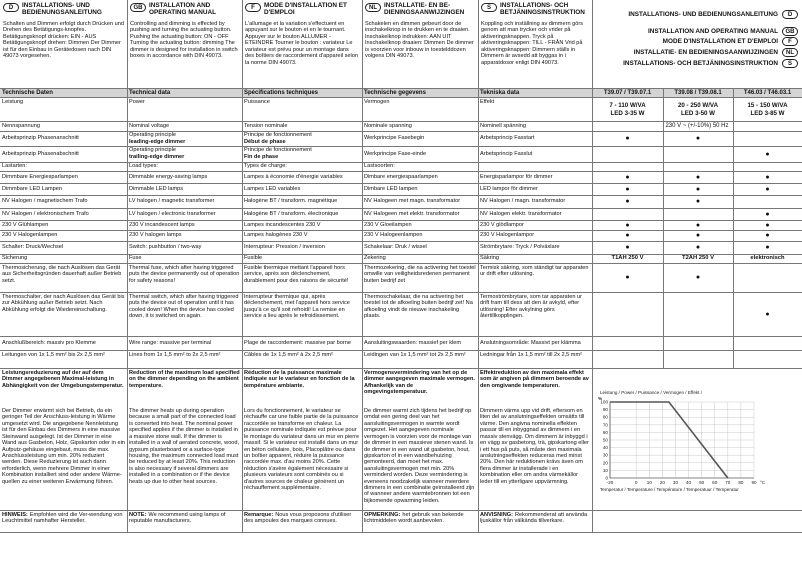  Describe the element at coordinates (676, 482) in the screenshot. I see `x-tick-label: 30` at that location.